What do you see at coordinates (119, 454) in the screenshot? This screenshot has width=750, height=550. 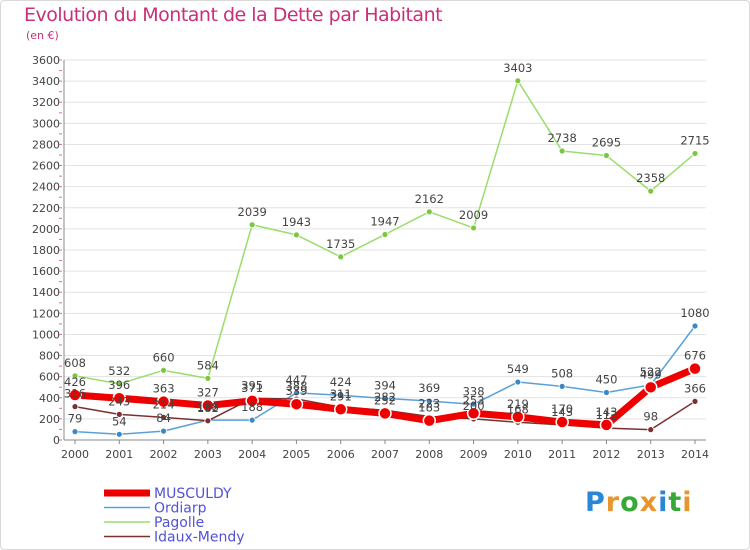 I see `x-tick-label: 2001` at bounding box center [119, 454].